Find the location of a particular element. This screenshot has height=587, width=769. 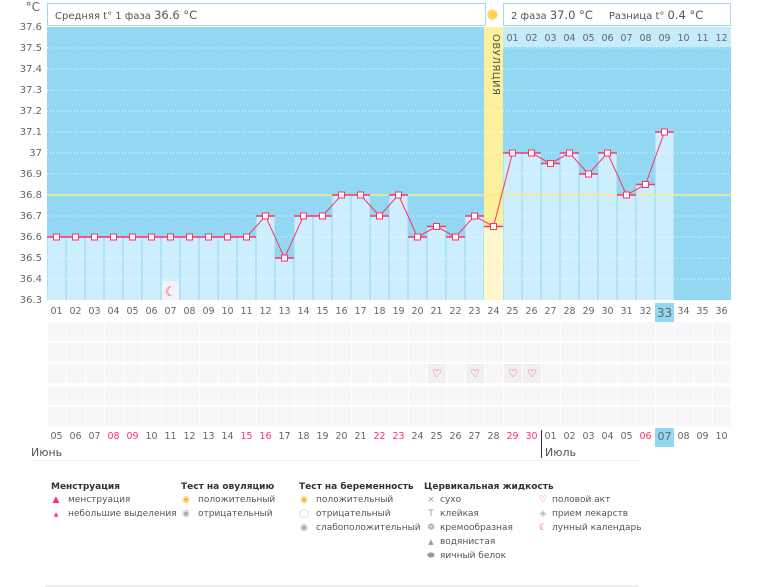

cycle-day-number: 01 is located at coordinates (56, 311).